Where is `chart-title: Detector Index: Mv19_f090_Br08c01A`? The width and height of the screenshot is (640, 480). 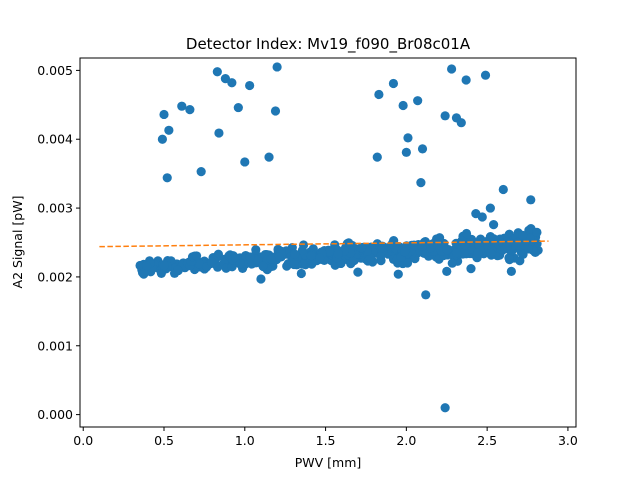 chart-title: Detector Index: Mv19_f090_Br08c01A is located at coordinates (328, 44).